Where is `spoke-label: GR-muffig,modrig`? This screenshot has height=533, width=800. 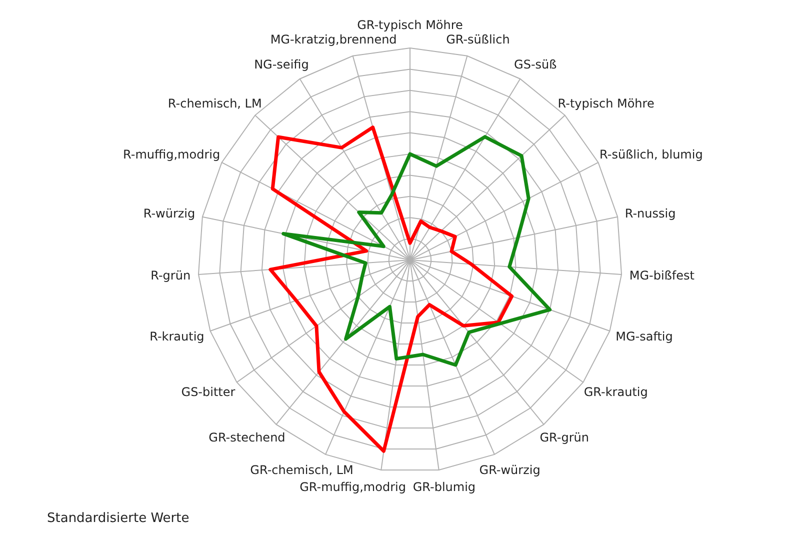
spoke-label: GR-muffig,modrig is located at coordinates (353, 487).